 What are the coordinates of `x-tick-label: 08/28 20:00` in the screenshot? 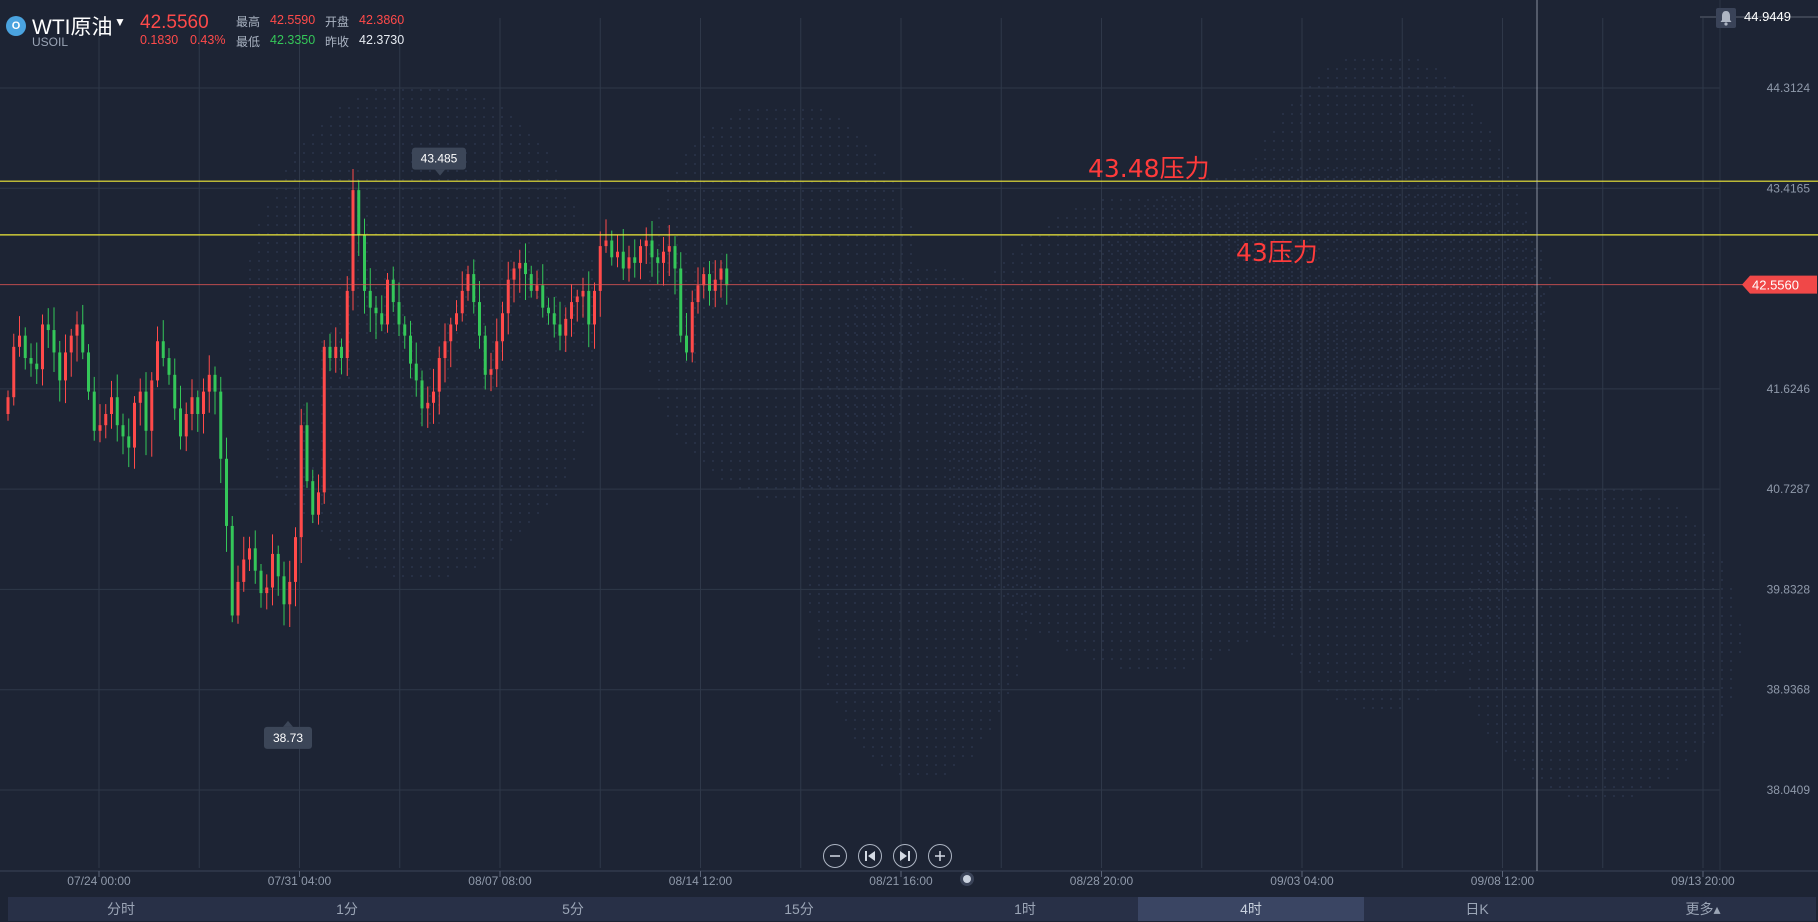 It's located at (1102, 881).